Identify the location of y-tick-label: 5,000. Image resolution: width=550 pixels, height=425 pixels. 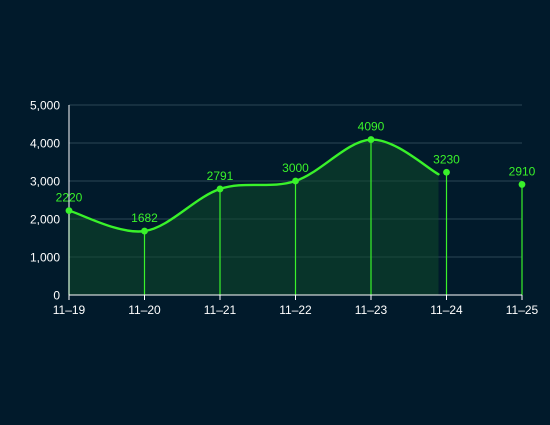
(45, 106).